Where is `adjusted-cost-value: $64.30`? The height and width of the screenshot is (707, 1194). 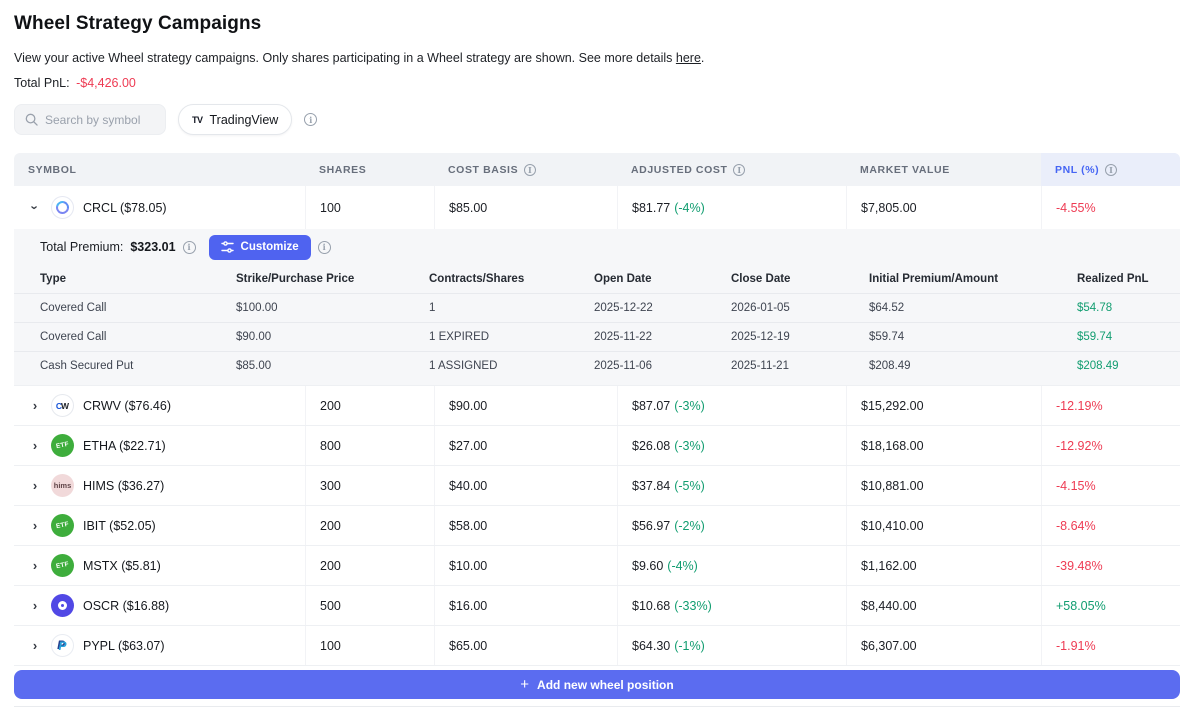 adjusted-cost-value: $64.30 is located at coordinates (651, 645).